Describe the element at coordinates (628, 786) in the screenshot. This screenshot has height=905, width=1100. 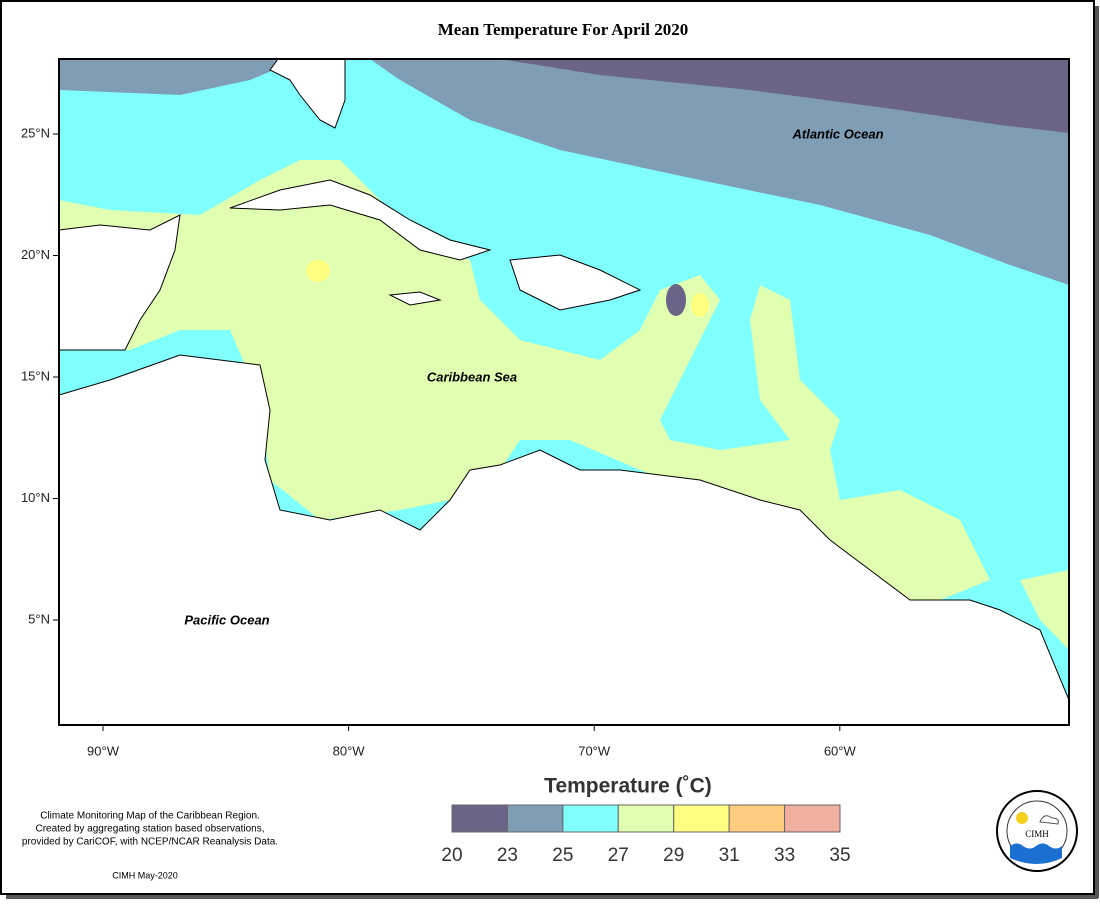
I see `legend-title: Temperature (˚C)` at that location.